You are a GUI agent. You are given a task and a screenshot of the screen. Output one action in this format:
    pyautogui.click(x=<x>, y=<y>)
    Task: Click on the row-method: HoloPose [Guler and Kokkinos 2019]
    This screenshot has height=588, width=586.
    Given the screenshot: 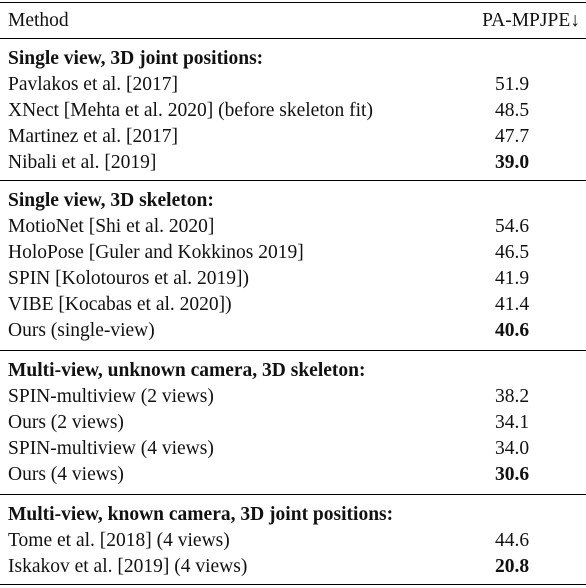 What is the action you would take?
    pyautogui.click(x=156, y=252)
    